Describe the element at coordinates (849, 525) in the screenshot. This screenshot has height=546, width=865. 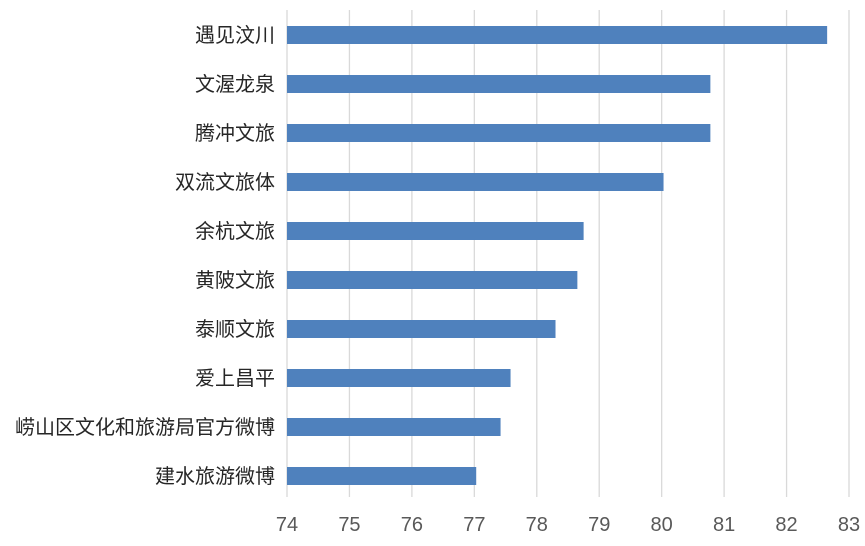
I see `x-tick-label: 83` at that location.